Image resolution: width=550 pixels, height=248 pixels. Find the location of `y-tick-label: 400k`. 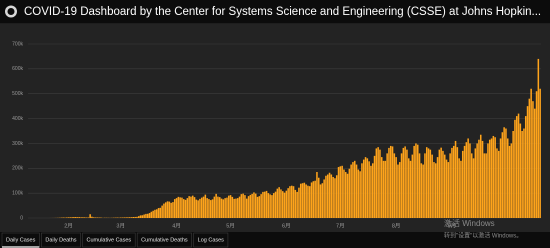

y-tick-label: 400k is located at coordinates (17, 119).